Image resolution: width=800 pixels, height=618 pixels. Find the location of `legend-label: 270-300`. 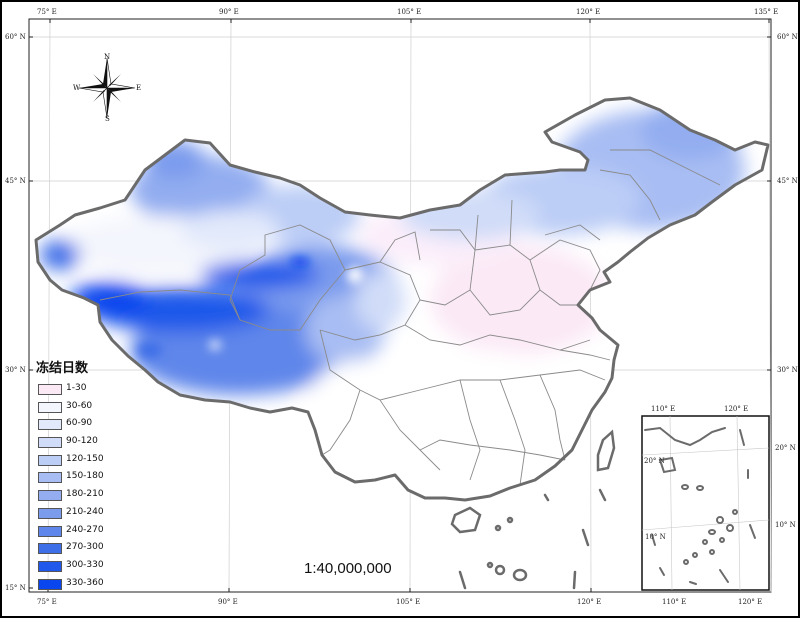

legend-label: 270-300 is located at coordinates (85, 547).